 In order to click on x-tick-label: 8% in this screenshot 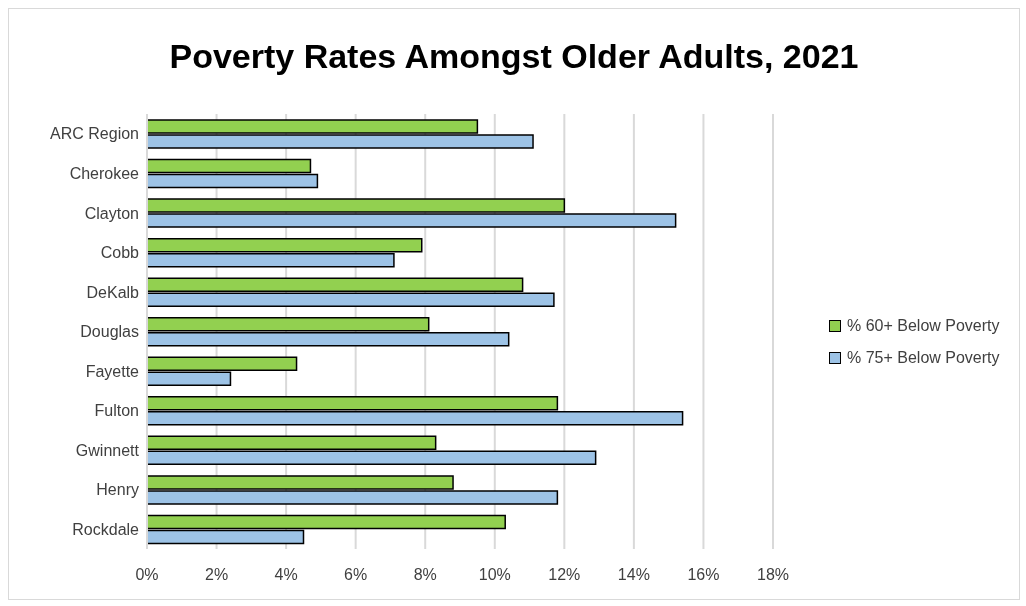, I will do `click(425, 575)`.